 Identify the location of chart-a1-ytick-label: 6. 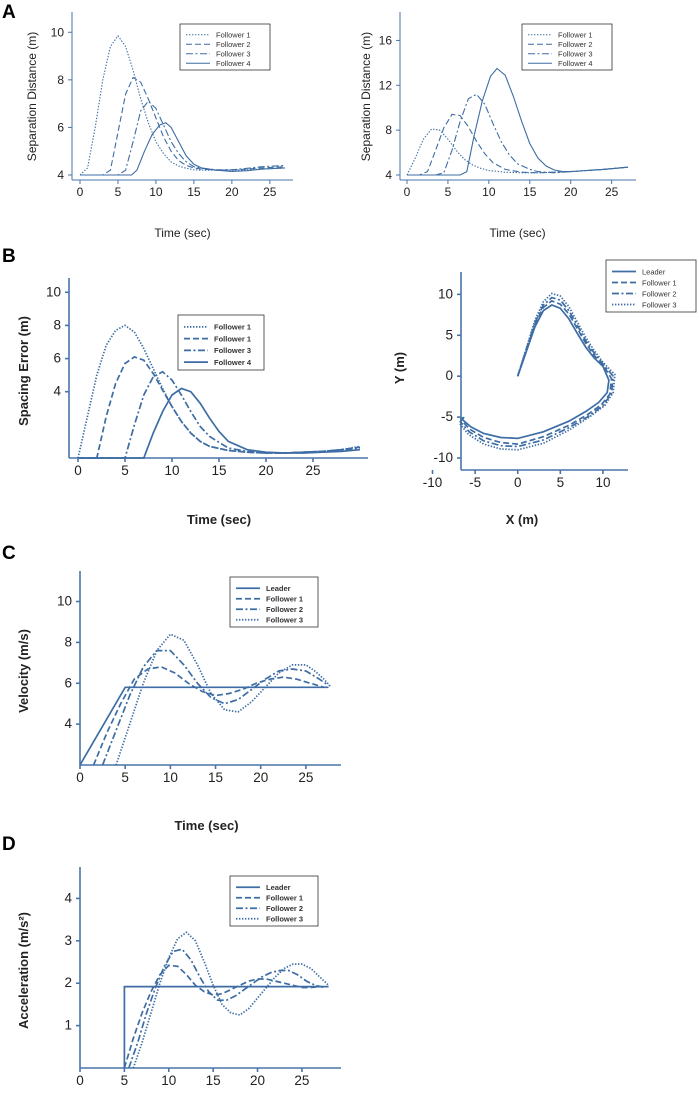
(60, 127).